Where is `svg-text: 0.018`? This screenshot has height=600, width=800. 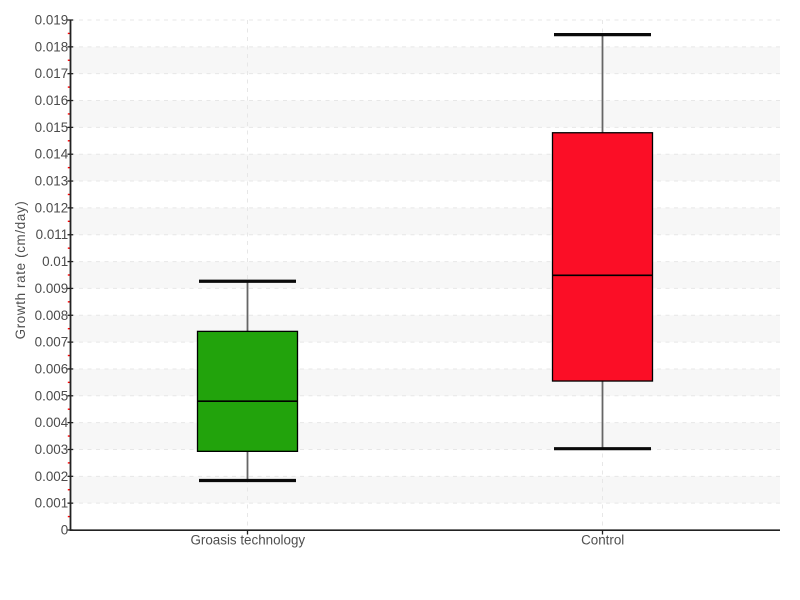
svg-text: 0.018 is located at coordinates (52, 46).